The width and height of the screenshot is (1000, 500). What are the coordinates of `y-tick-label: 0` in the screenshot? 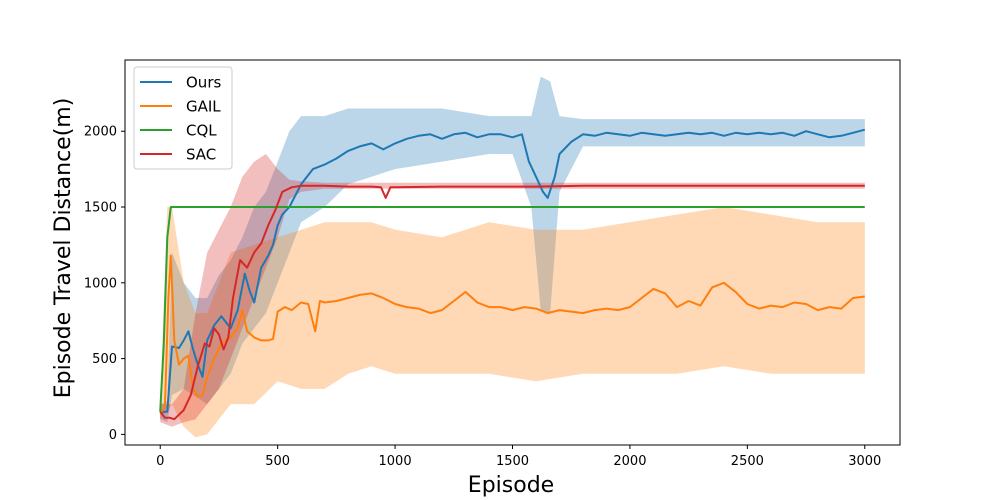 It's located at (113, 435).